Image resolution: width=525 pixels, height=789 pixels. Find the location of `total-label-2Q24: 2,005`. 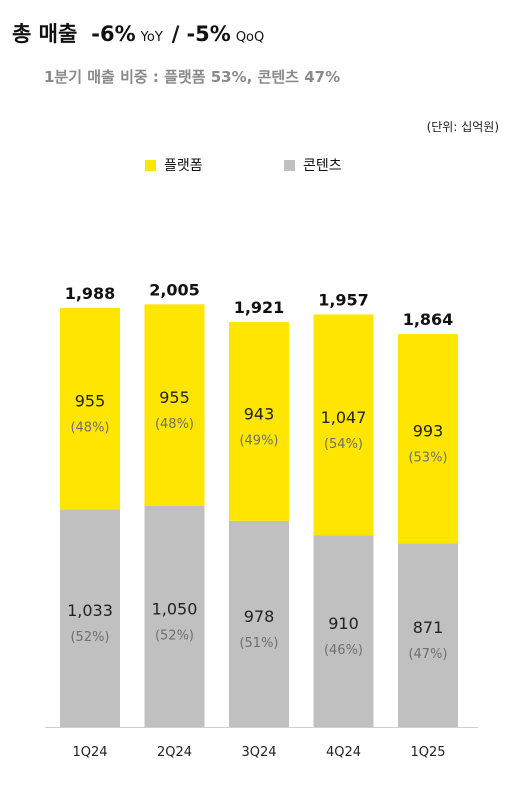

total-label-2Q24: 2,005 is located at coordinates (174, 289).